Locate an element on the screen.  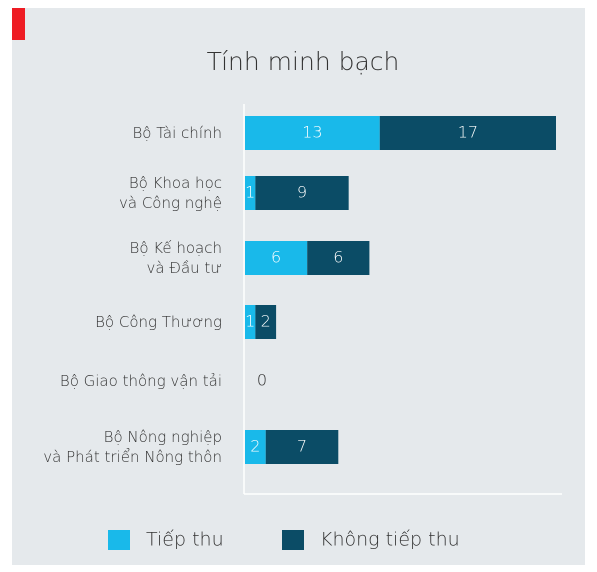
accent is located at coordinates (18, 24).